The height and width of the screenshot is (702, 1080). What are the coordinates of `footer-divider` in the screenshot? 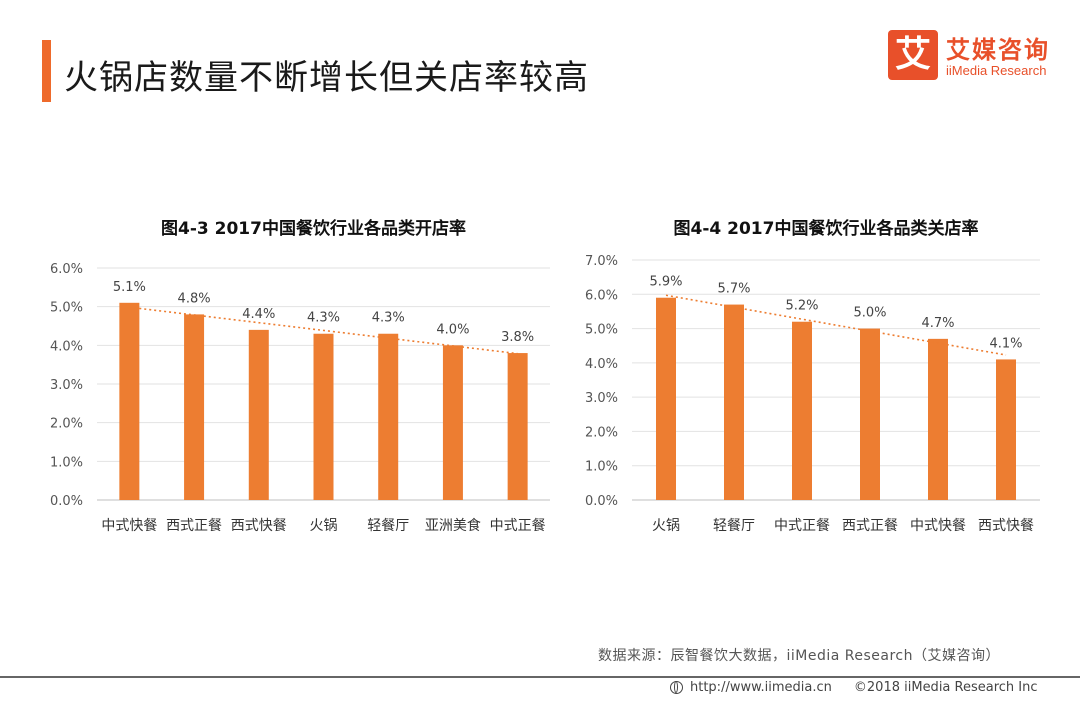 It's located at (540, 677).